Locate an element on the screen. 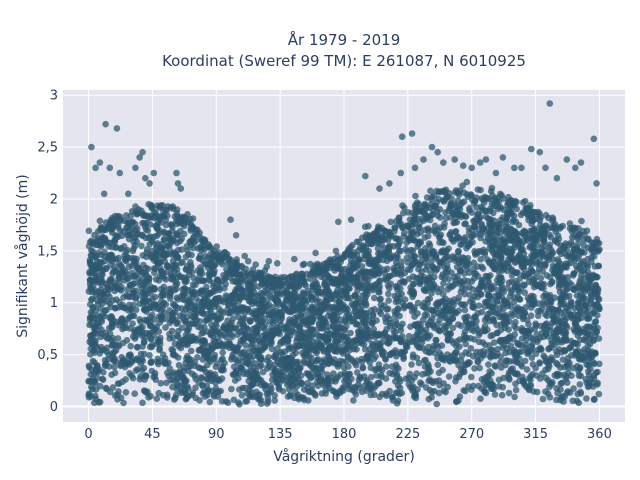 The height and width of the screenshot is (480, 640). chart-title-line-1: År 1979 - 2019 is located at coordinates (344, 39).